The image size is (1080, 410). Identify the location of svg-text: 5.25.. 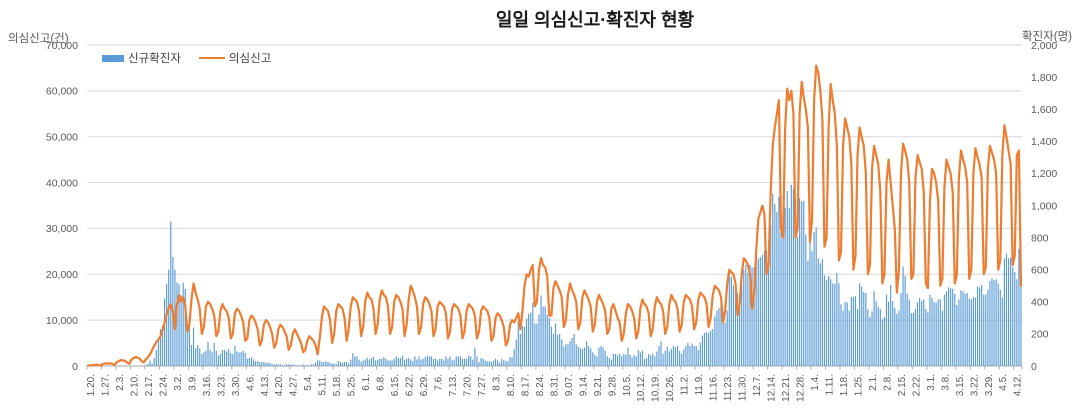
(352, 385).